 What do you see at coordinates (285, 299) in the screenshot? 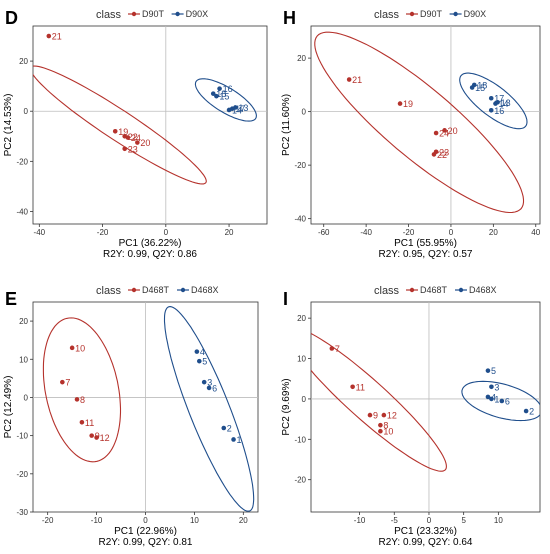
I see `panel-letter: I` at bounding box center [285, 299].